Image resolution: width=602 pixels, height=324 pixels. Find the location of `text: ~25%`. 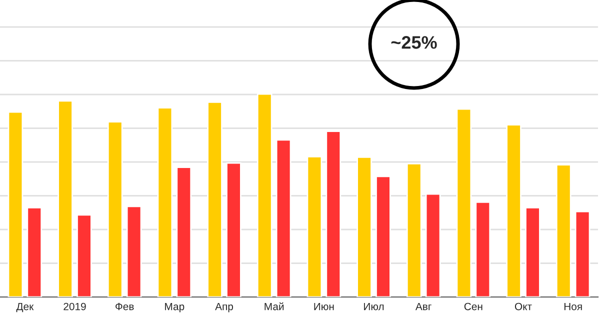

text: ~25% is located at coordinates (414, 42).